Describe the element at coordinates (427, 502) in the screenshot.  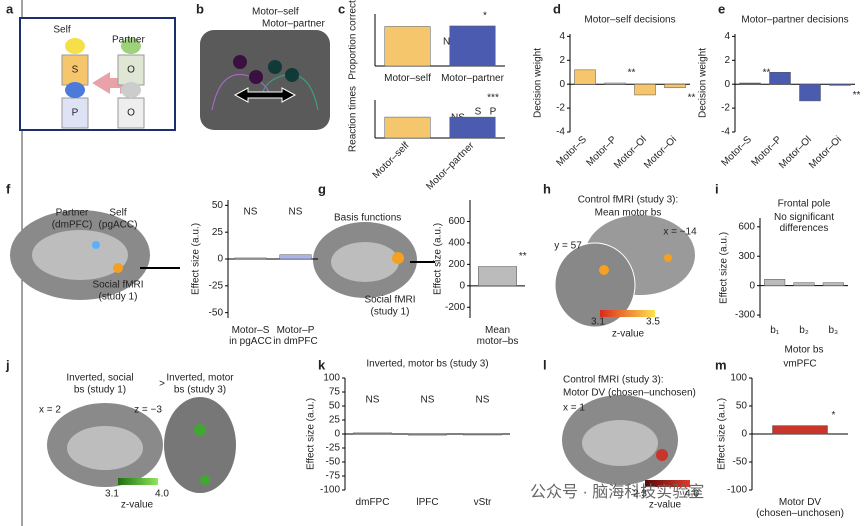
I see `x-tick-label: lPFC` at that location.